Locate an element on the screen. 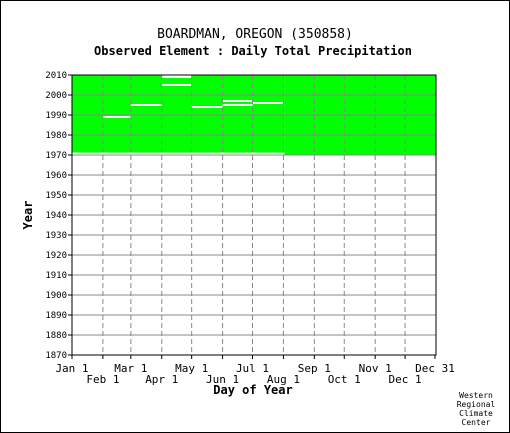 The width and height of the screenshot is (510, 433). credit-line-4: Center is located at coordinates (476, 422).